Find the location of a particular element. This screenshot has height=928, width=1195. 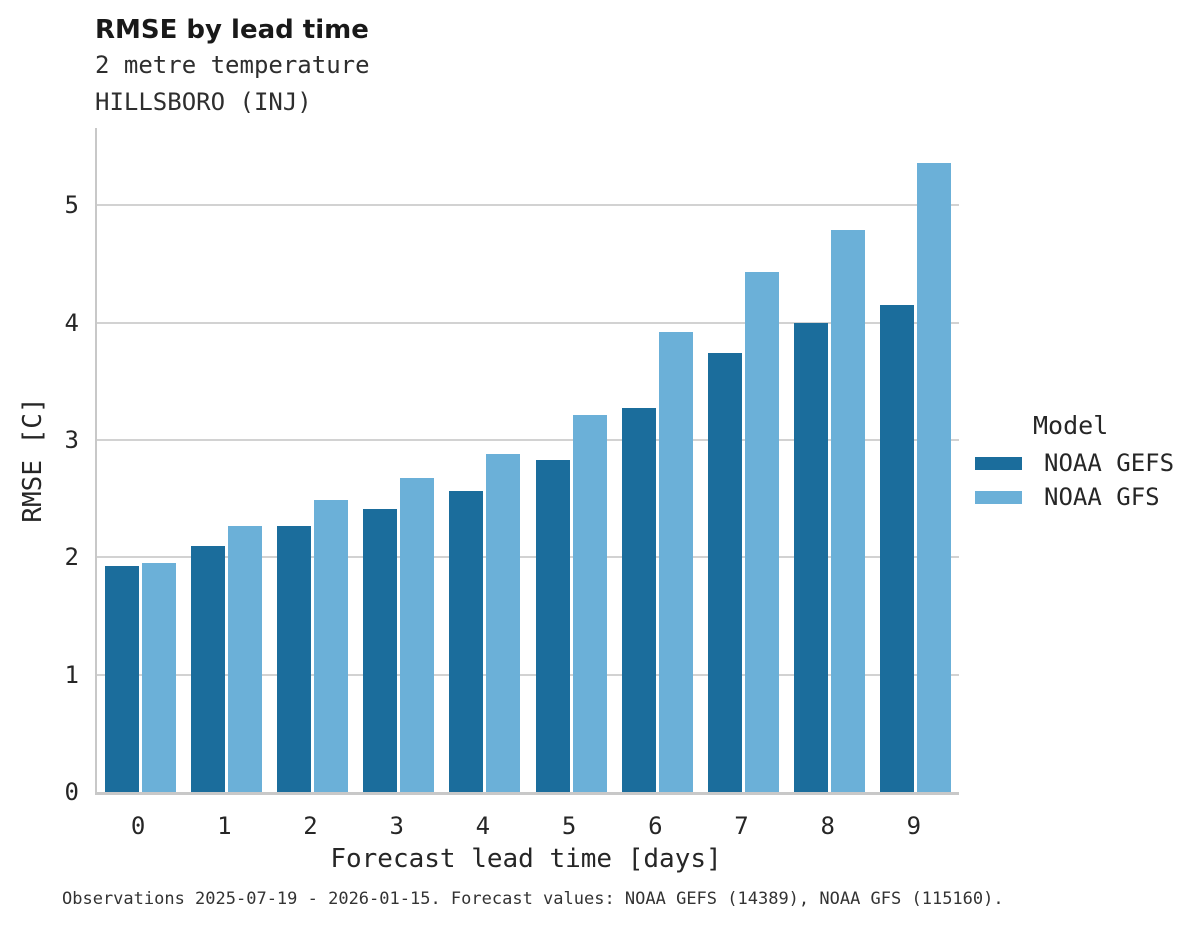

x-tick-5: 5 is located at coordinates (569, 826).